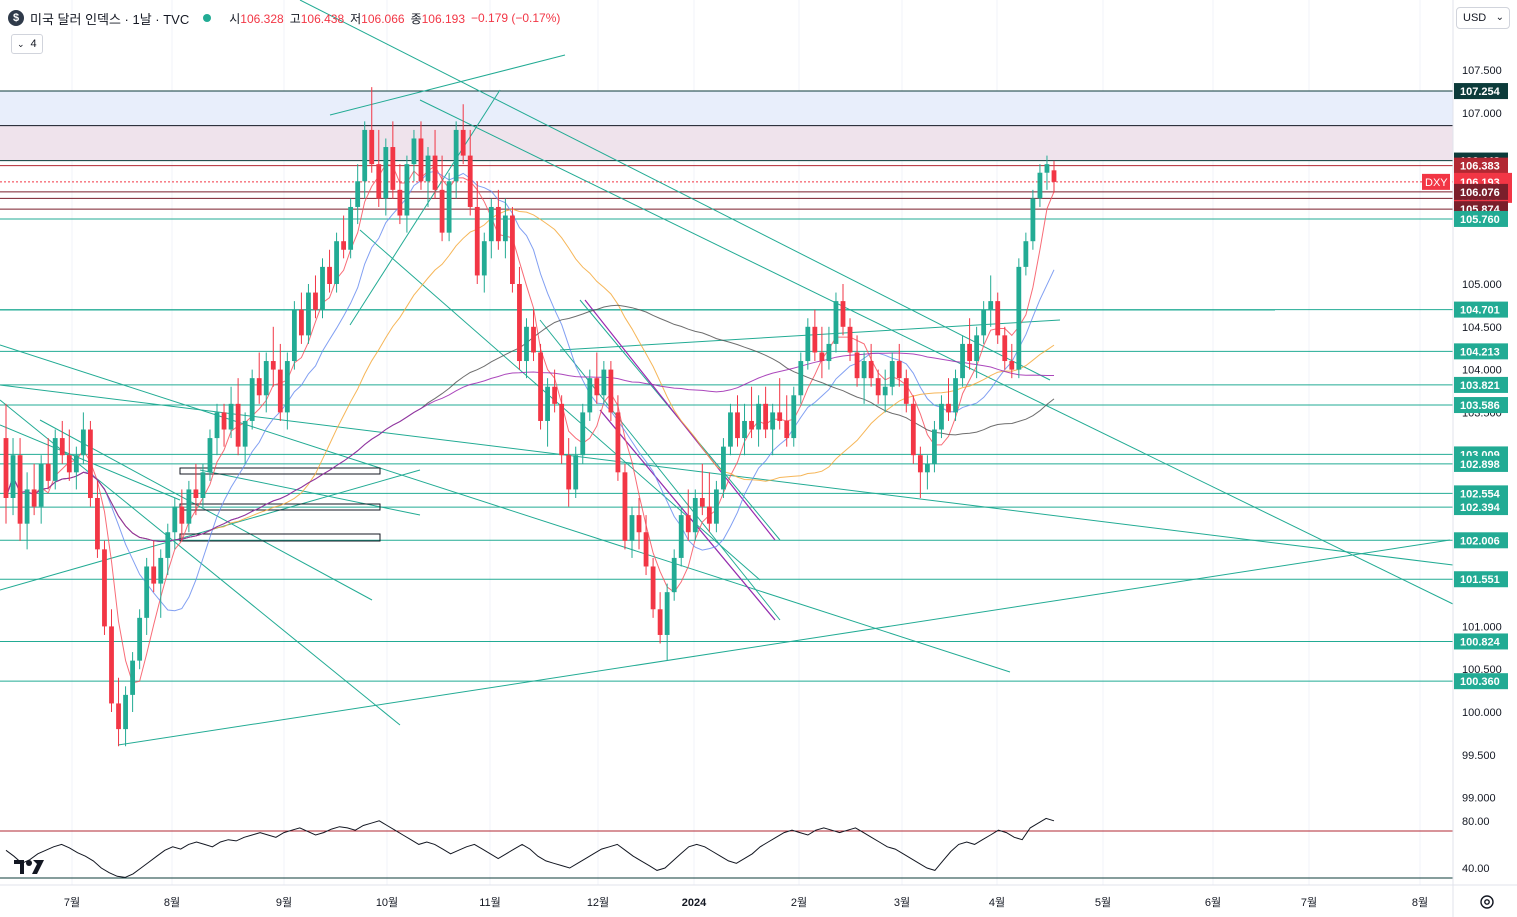 The image size is (1517, 917). Describe the element at coordinates (16, 18) in the screenshot. I see `dollar-coin-icon: $` at that location.